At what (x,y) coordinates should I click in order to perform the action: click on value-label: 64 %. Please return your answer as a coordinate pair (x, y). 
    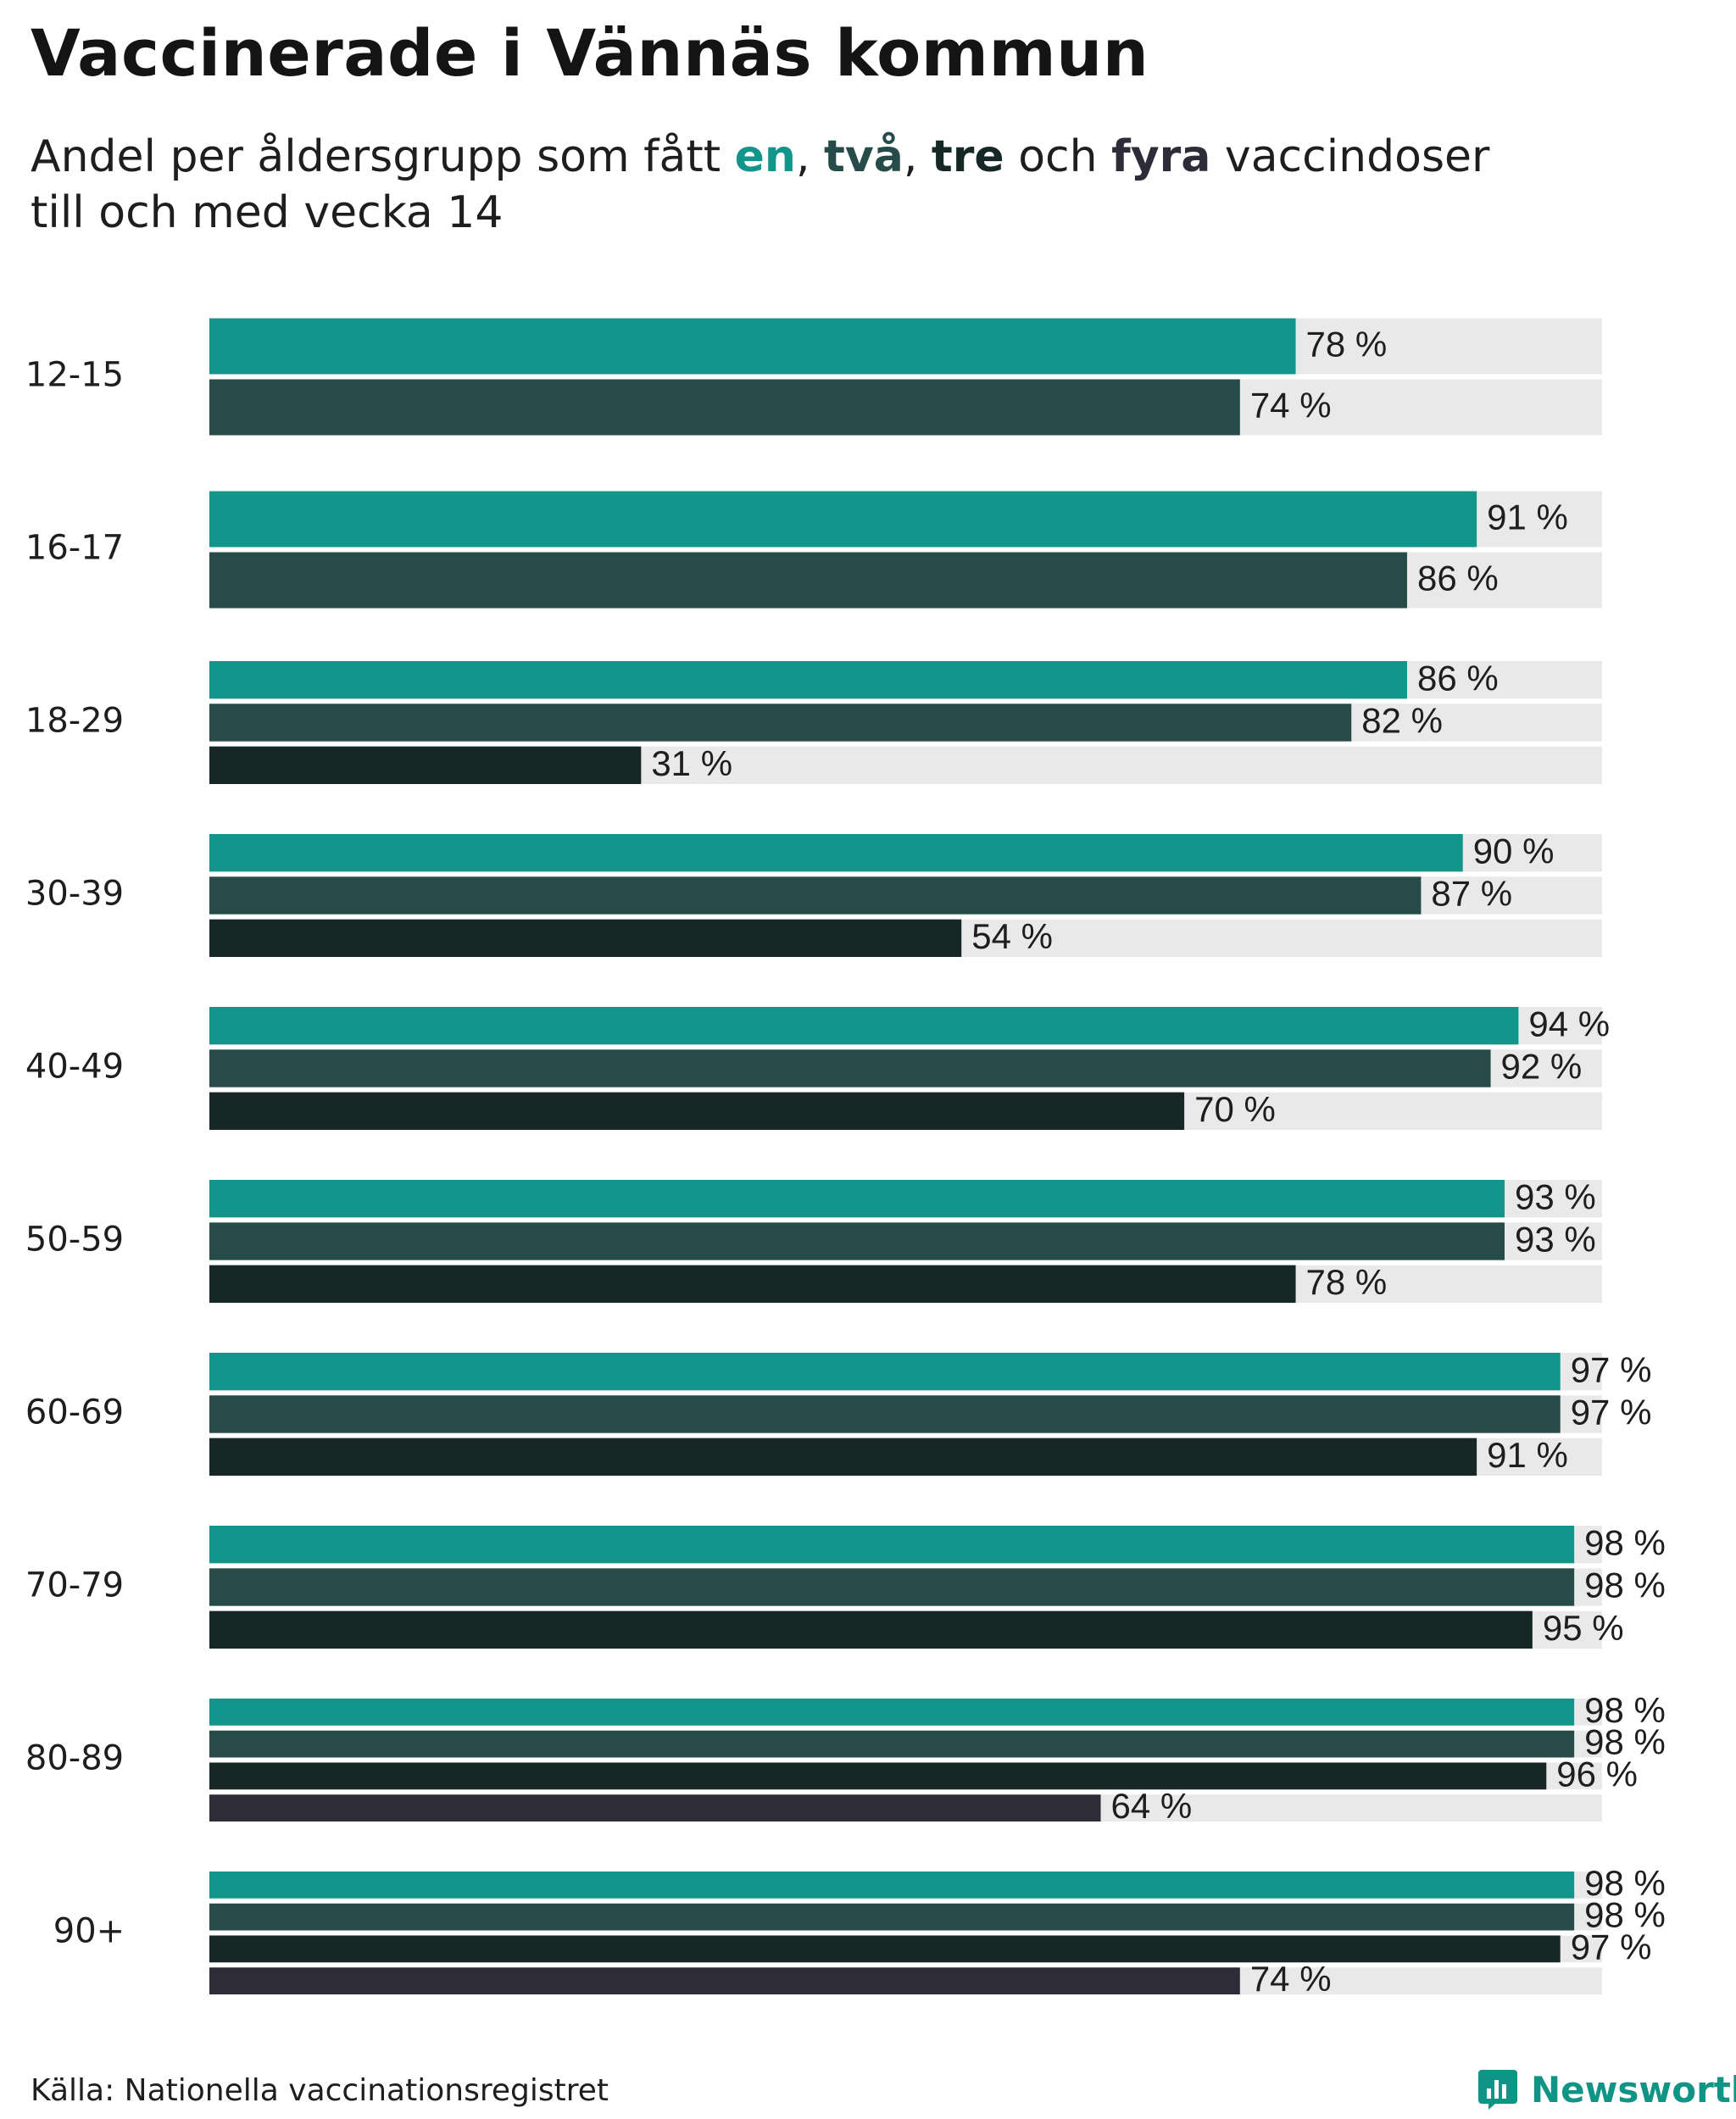
    Looking at the image, I should click on (1152, 1806).